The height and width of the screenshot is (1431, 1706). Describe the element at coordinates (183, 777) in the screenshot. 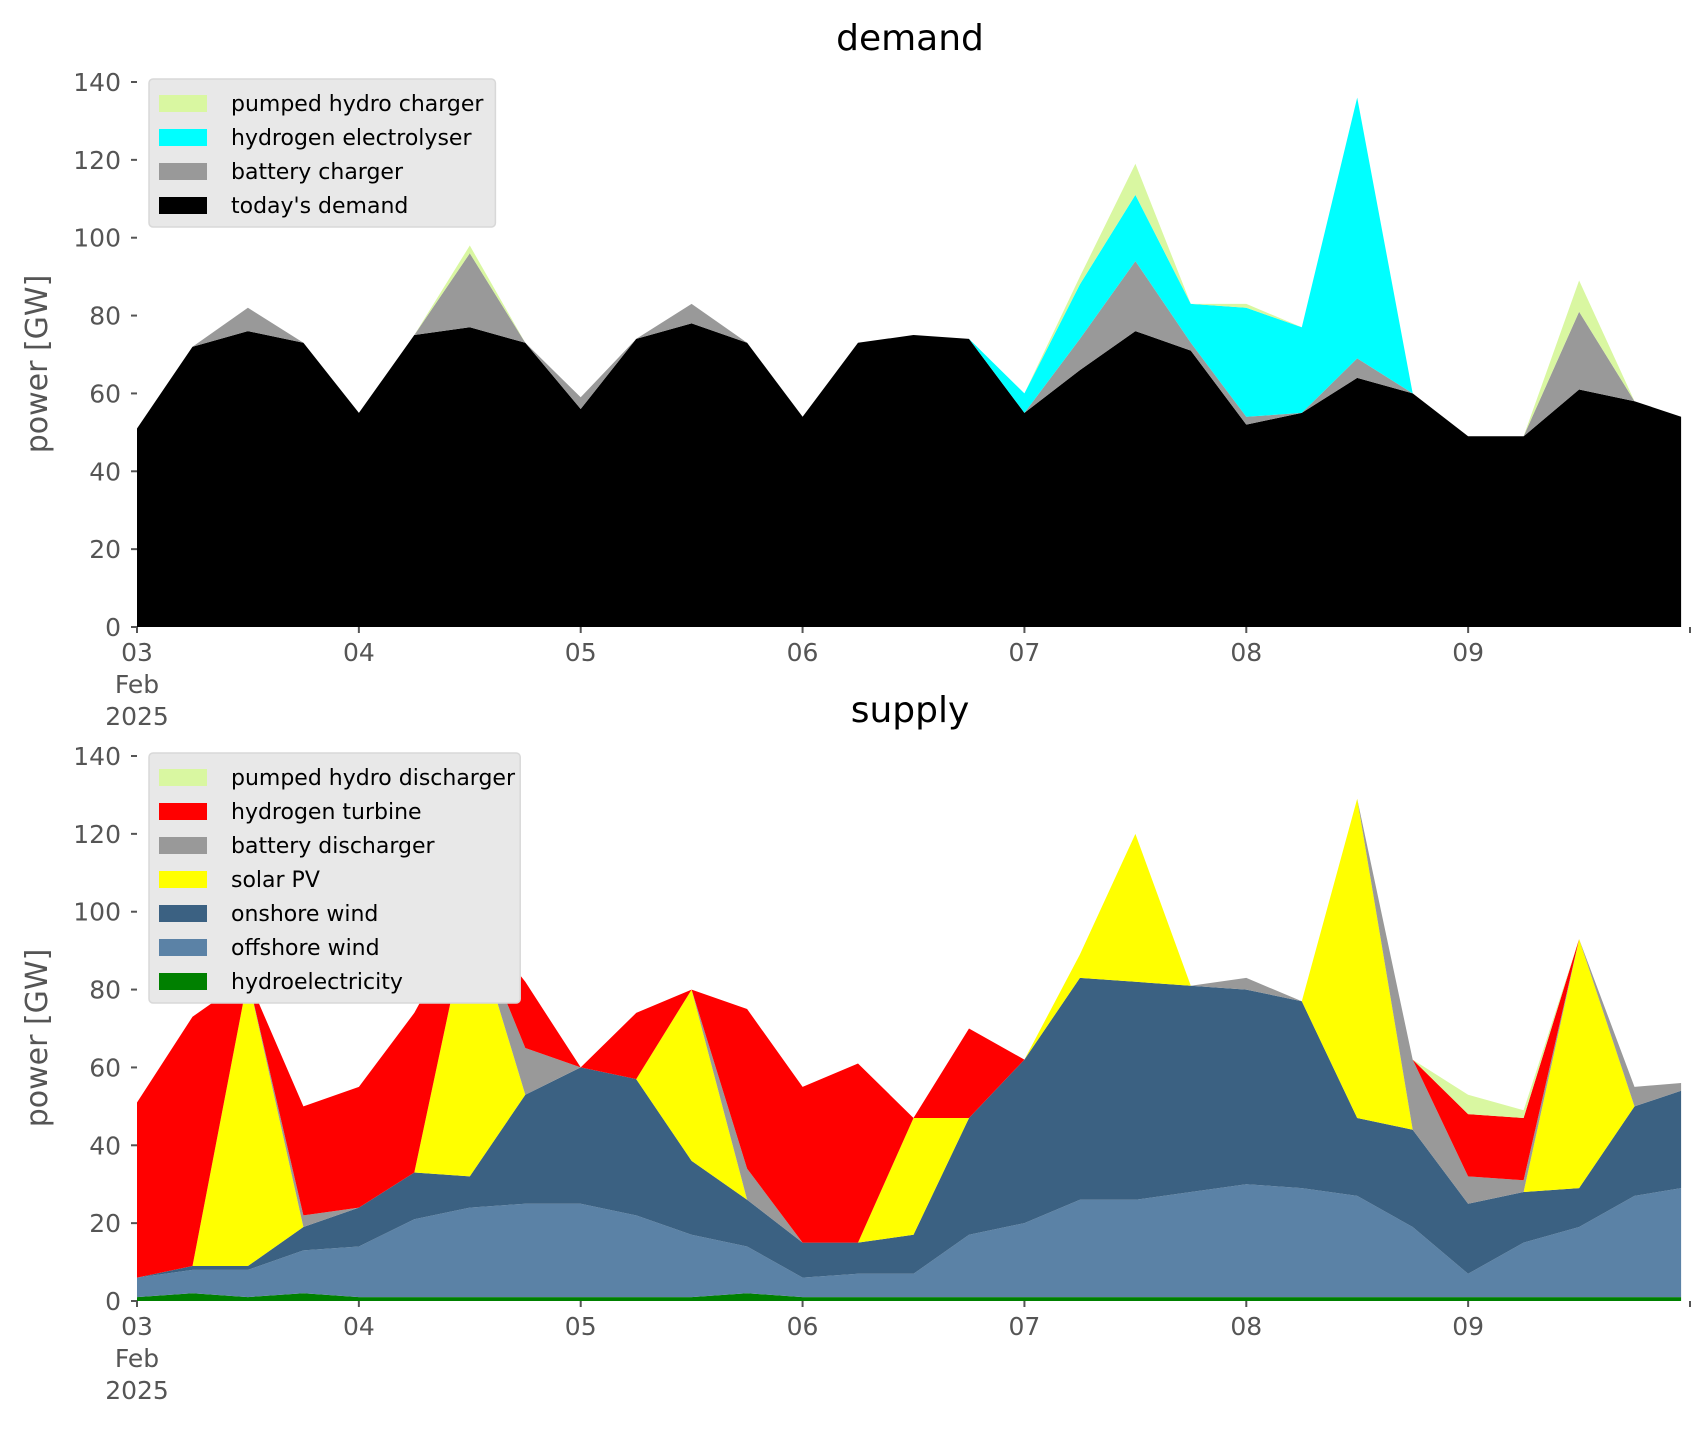

I see `supply-legend-swatch-pumped-hydro-discharger` at that location.